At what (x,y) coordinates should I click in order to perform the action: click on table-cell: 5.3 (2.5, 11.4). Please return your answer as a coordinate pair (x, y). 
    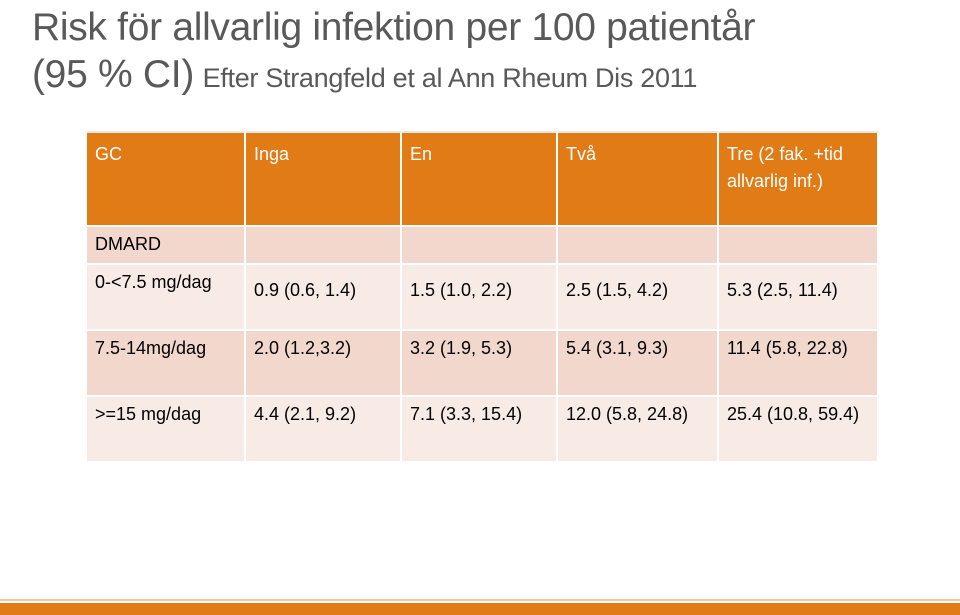
    Looking at the image, I should click on (799, 298).